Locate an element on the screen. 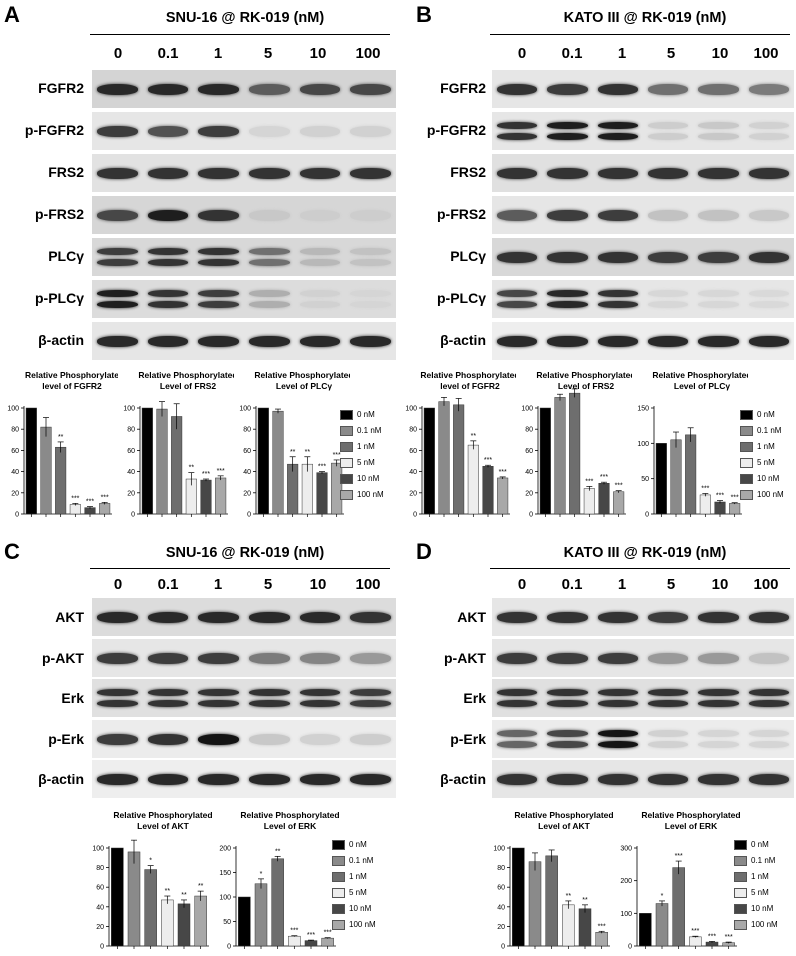 This screenshot has height=956, width=796. lane-label: 1 is located at coordinates (622, 584).